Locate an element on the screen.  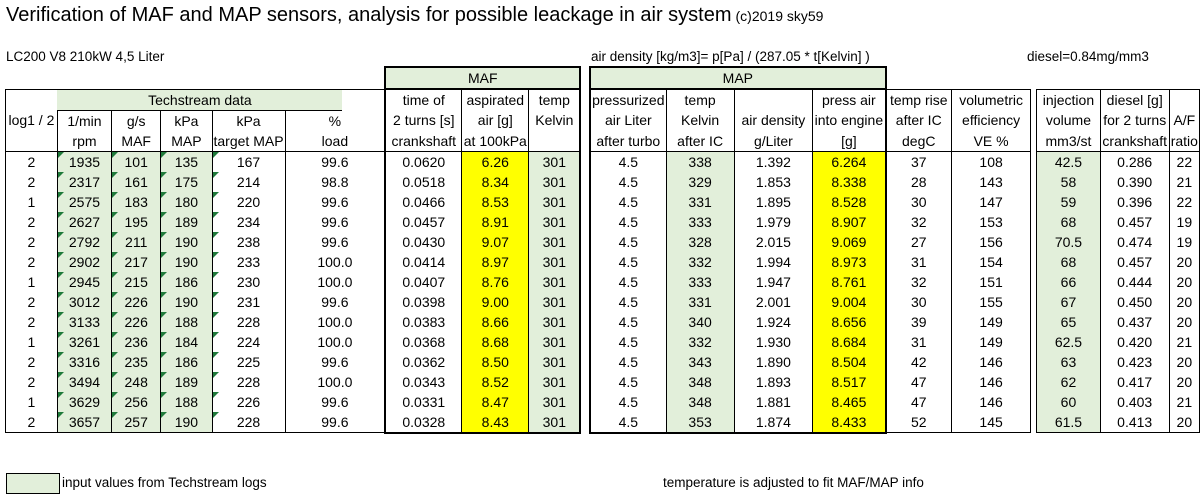
cell-rpm: 3261 is located at coordinates (85, 341).